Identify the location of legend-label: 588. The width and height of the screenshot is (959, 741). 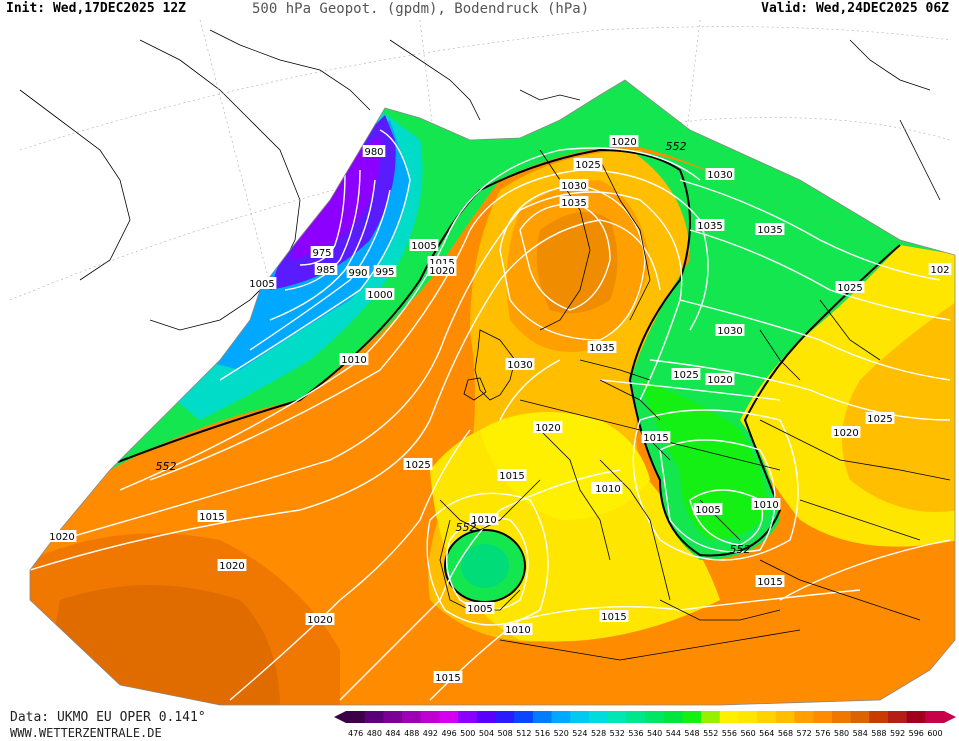
(878, 733).